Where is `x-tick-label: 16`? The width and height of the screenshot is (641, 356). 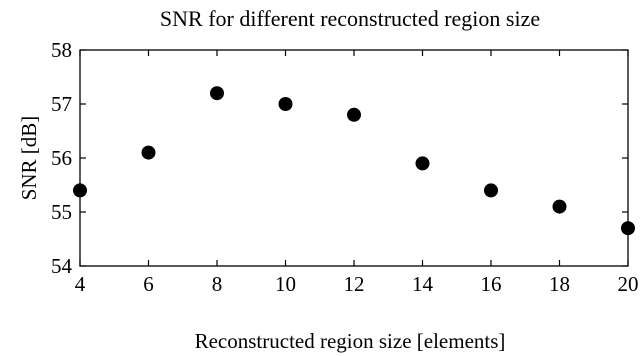 x-tick-label: 16 is located at coordinates (491, 284).